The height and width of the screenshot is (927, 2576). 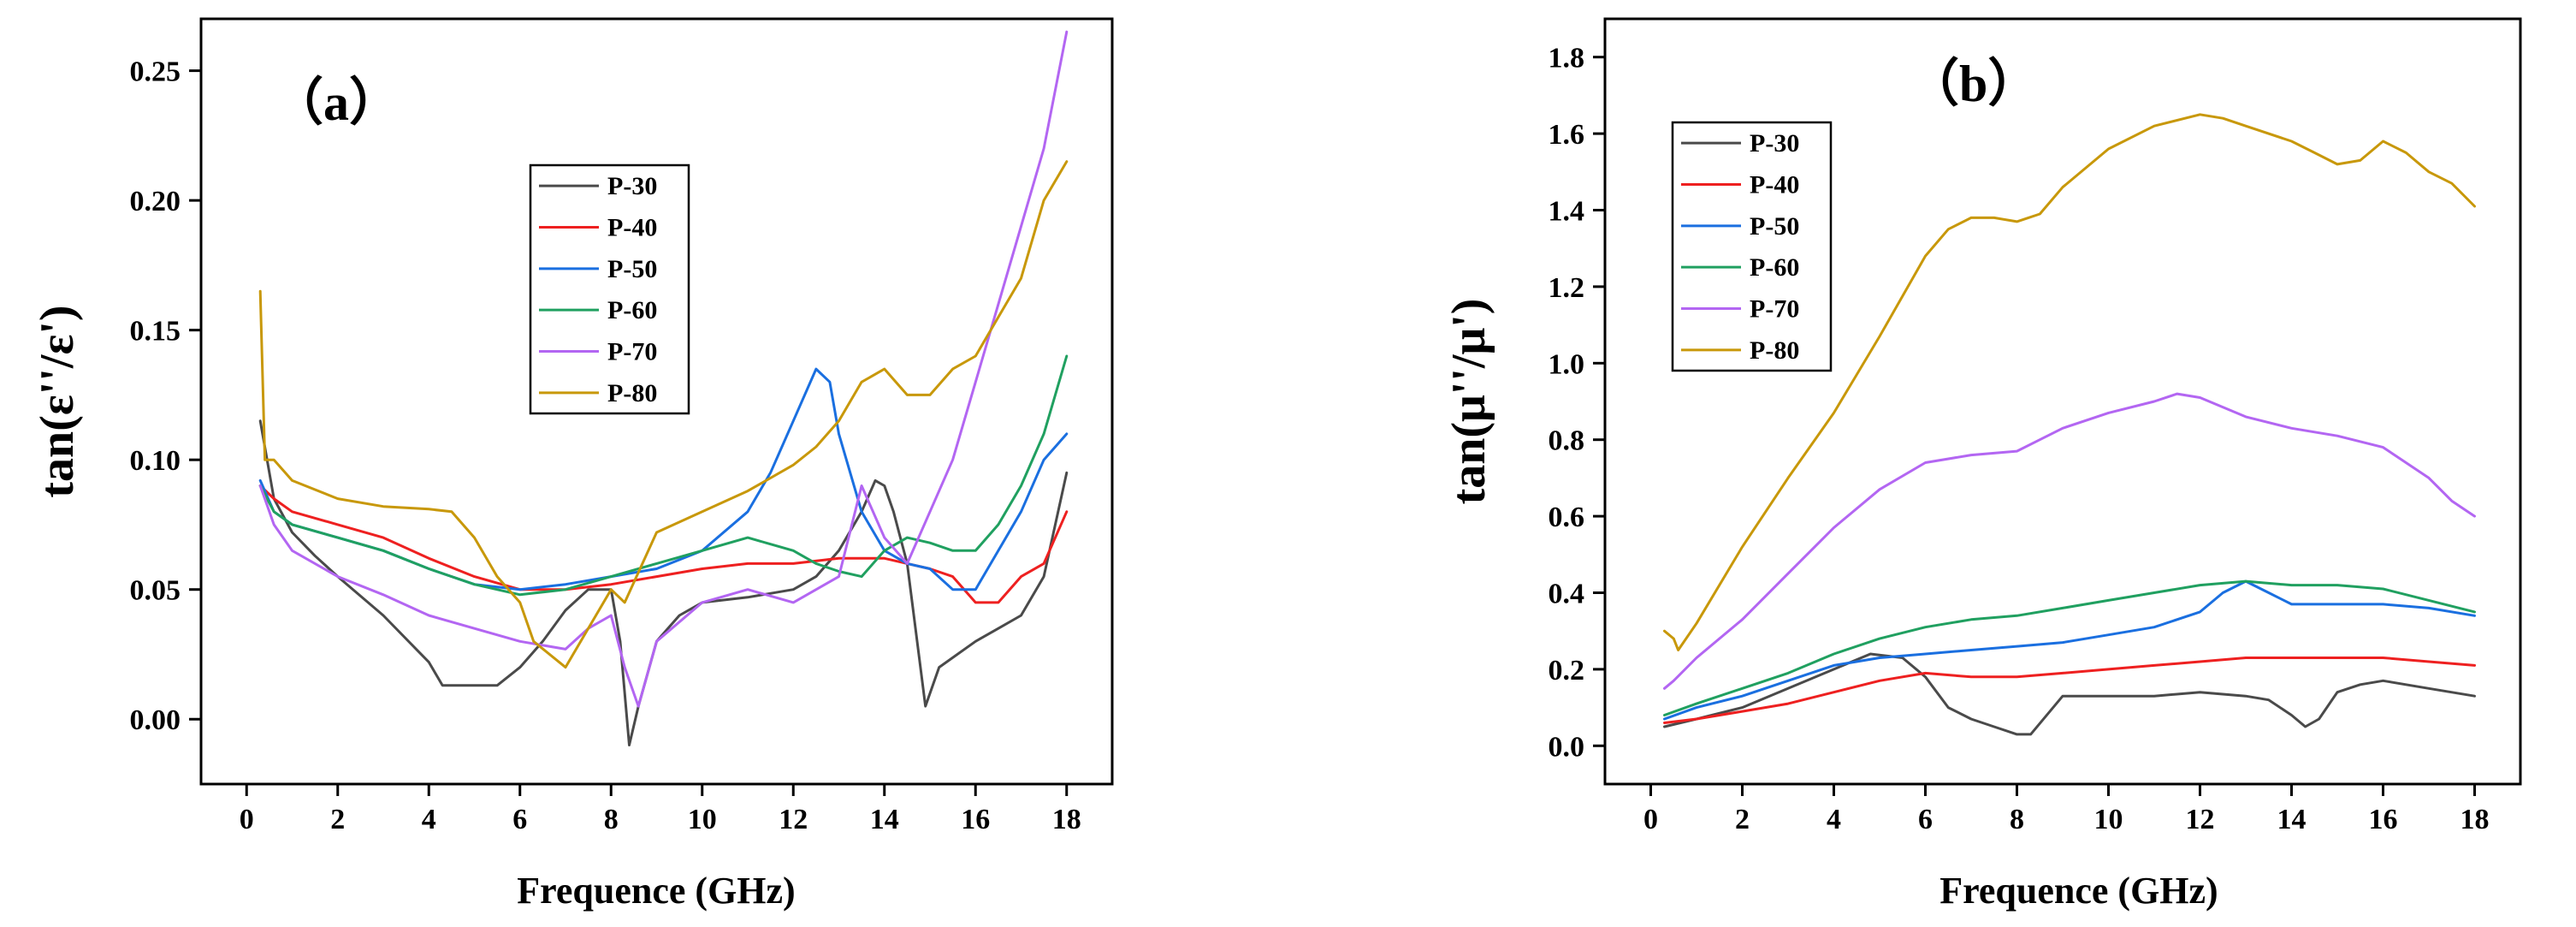 What do you see at coordinates (1577, 403) in the screenshot?
I see `y-axis-b: 0.0 0.2 0.4 0.6 0.8 1.0 1.2 1.4 1.6 1.8` at bounding box center [1577, 403].